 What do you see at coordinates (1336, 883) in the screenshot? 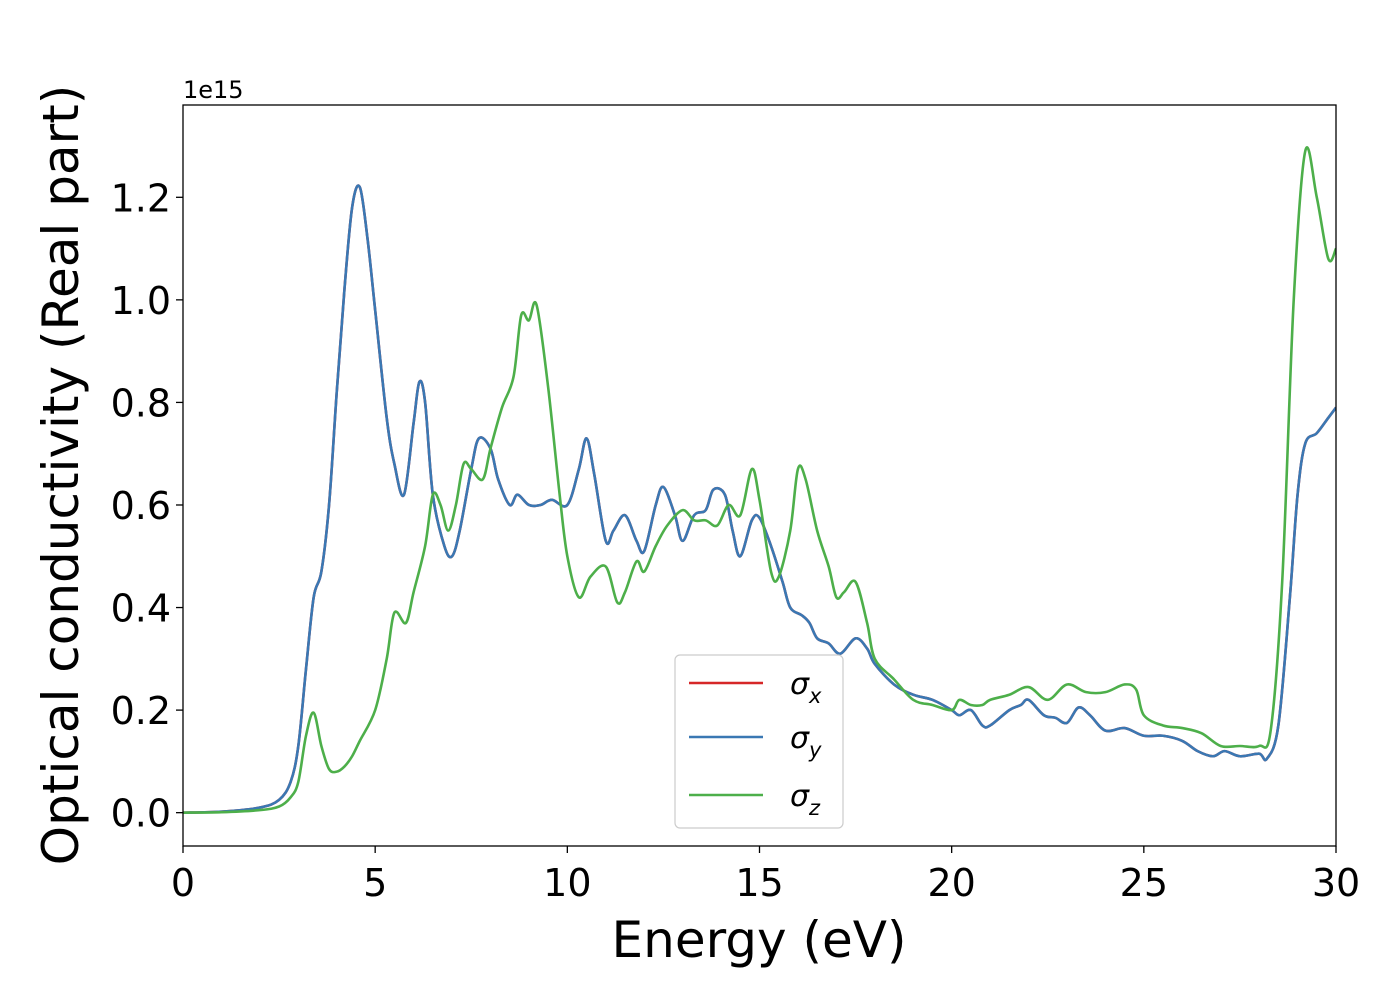
I see `x-tick-label: 30` at bounding box center [1336, 883].